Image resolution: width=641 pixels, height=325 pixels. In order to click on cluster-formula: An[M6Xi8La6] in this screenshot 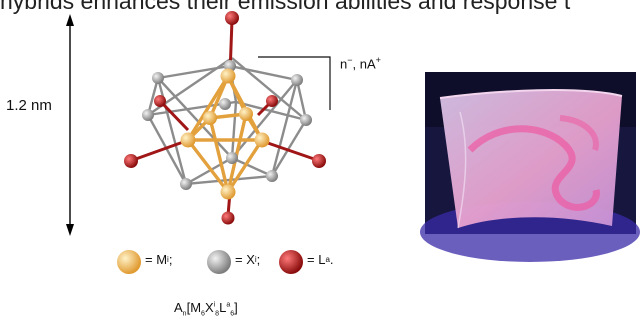, I will do `click(206, 309)`.